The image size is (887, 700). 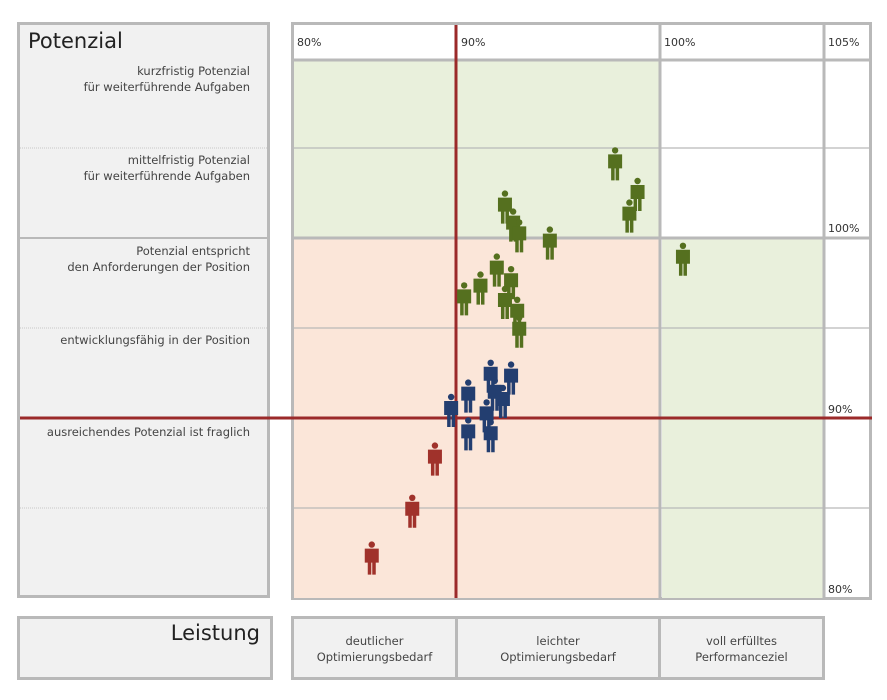 What do you see at coordinates (741, 648) in the screenshot?
I see `bottom-label-3: voll erfülltes Performanceziel` at bounding box center [741, 648].